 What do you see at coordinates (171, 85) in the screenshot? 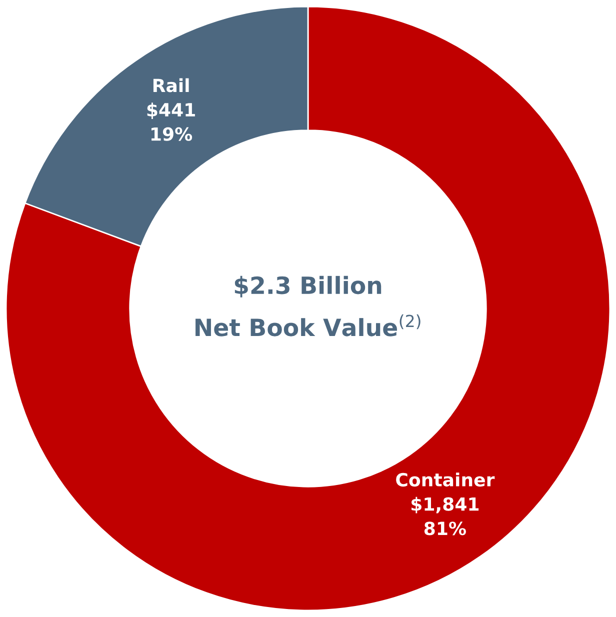
I see `slice-label: Rail` at bounding box center [171, 85].